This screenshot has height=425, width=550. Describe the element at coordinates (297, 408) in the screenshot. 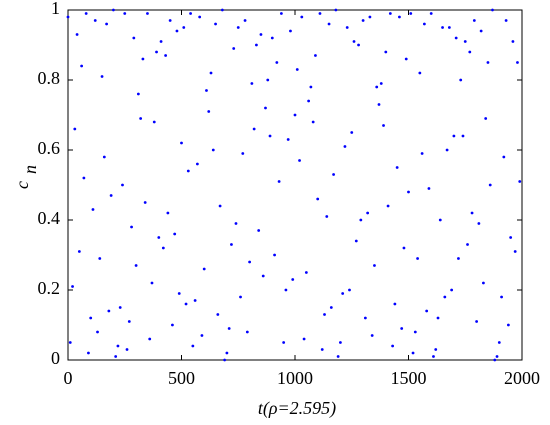

I see `x-axis-label: t(ρ=2.595)` at that location.